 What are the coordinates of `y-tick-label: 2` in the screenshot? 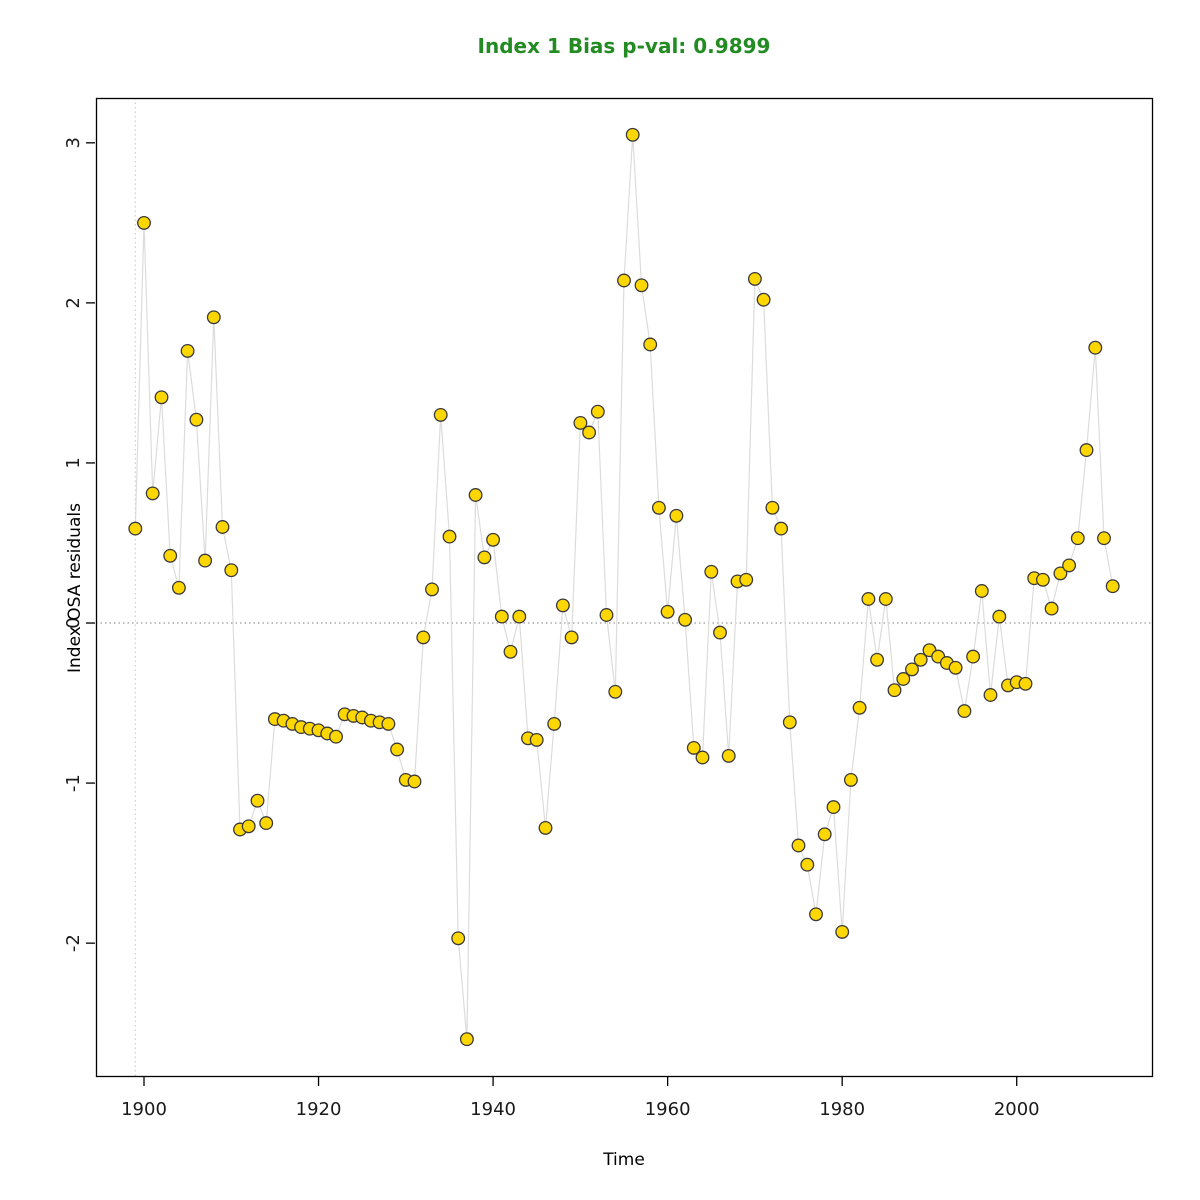 It's located at (73, 302).